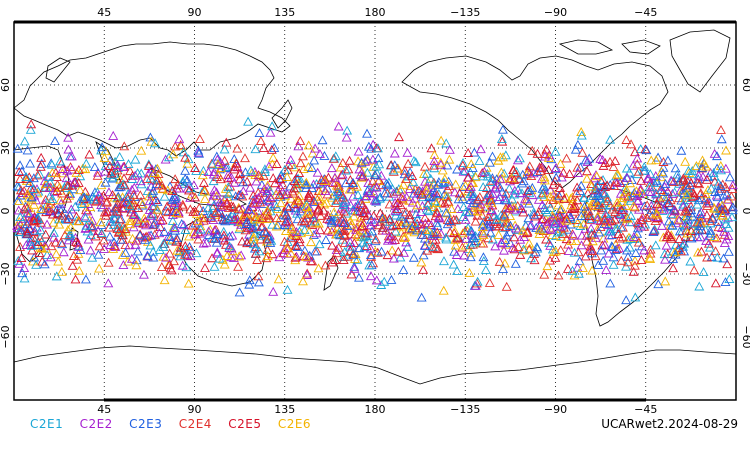 This screenshot has width=750, height=450. I want to click on lon-tick-label-bottom: 45, so click(104, 409).